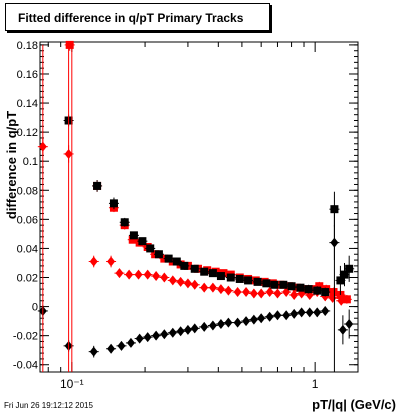  I want to click on y-tick-label: -0.02, so click(25, 337).